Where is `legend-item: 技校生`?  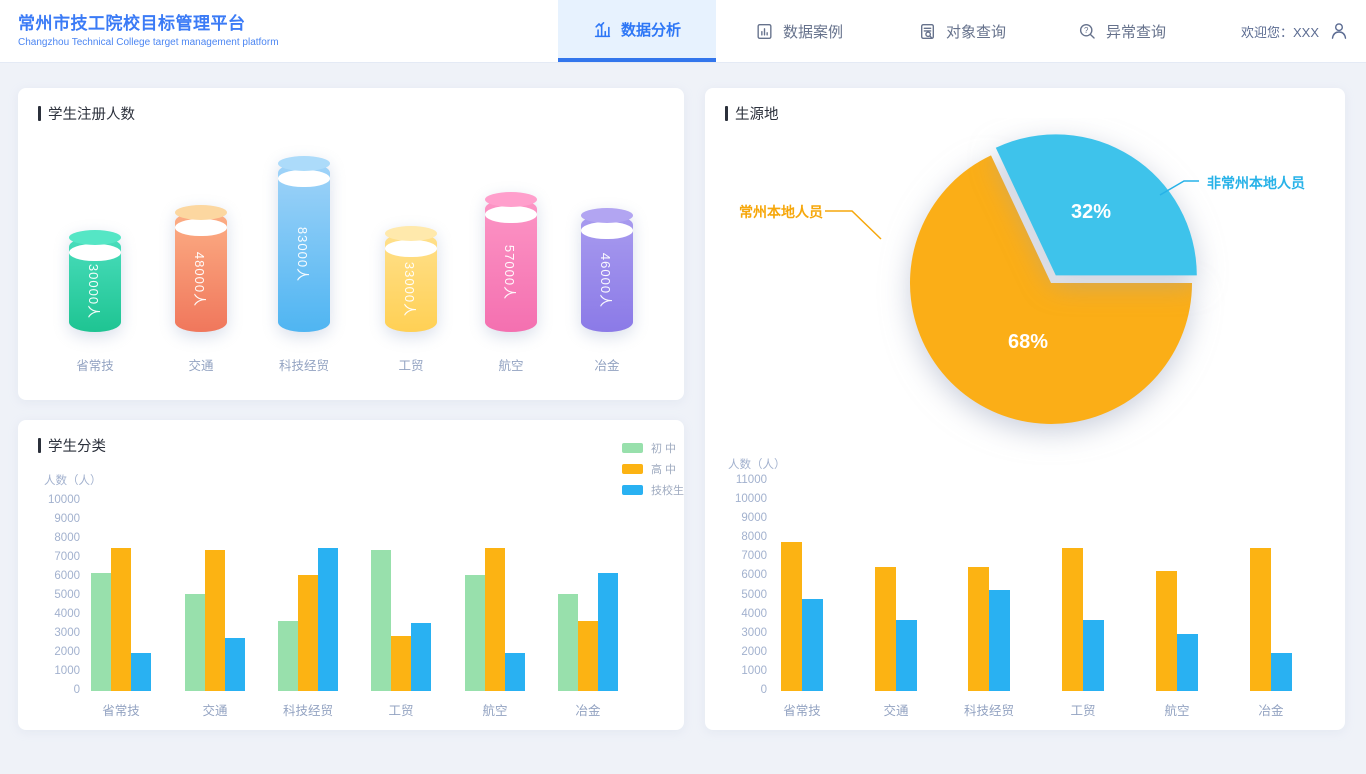 legend-item: 技校生 is located at coordinates (653, 490).